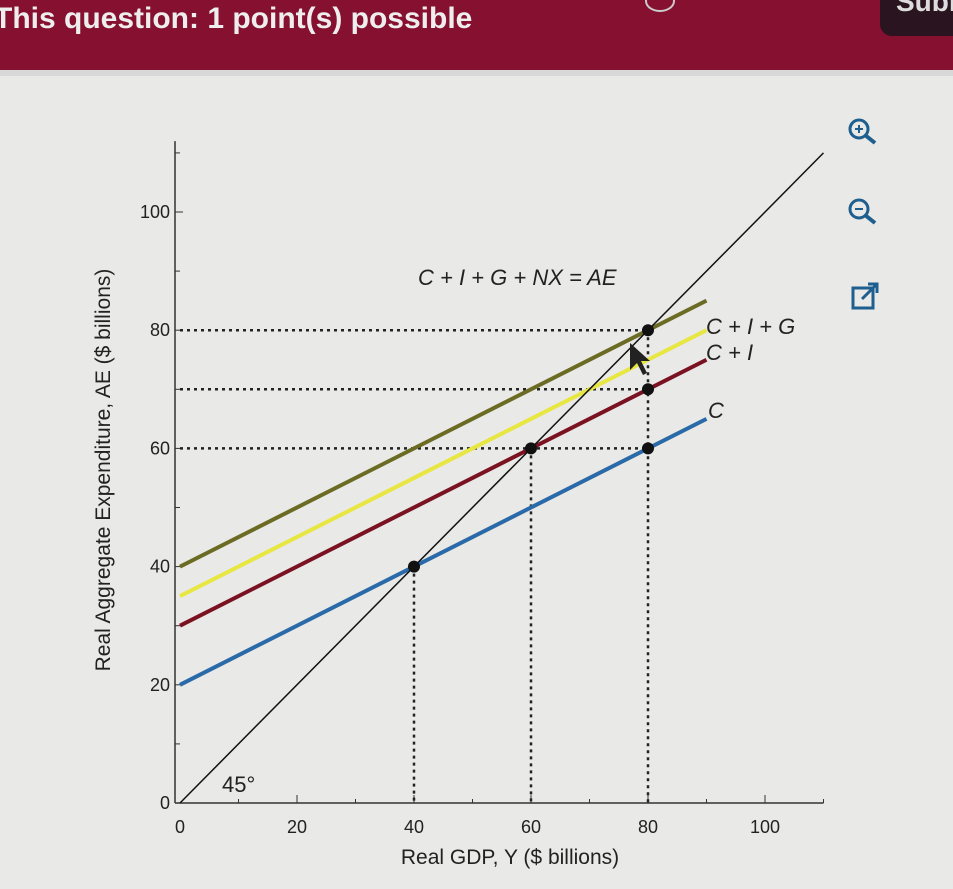 This screenshot has width=953, height=889. What do you see at coordinates (660, 6) in the screenshot?
I see `settings-icon` at bounding box center [660, 6].